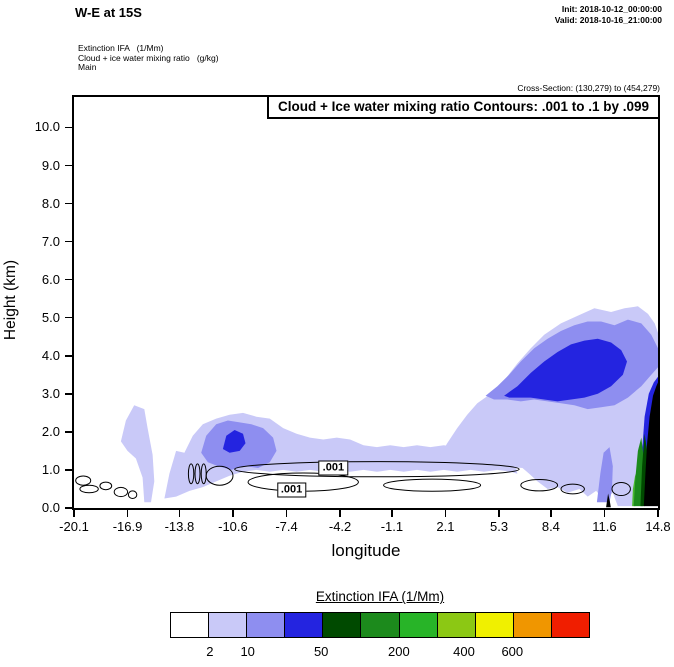 The width and height of the screenshot is (674, 667). I want to click on y-tick-label: 6.0, so click(50, 279).